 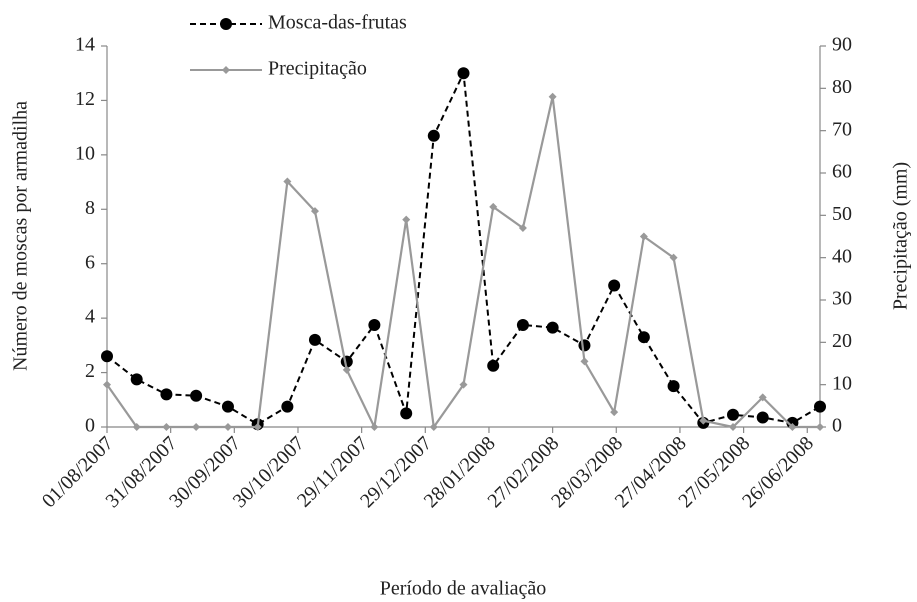 I want to click on y2-tick-label: 60, so click(x=842, y=172).